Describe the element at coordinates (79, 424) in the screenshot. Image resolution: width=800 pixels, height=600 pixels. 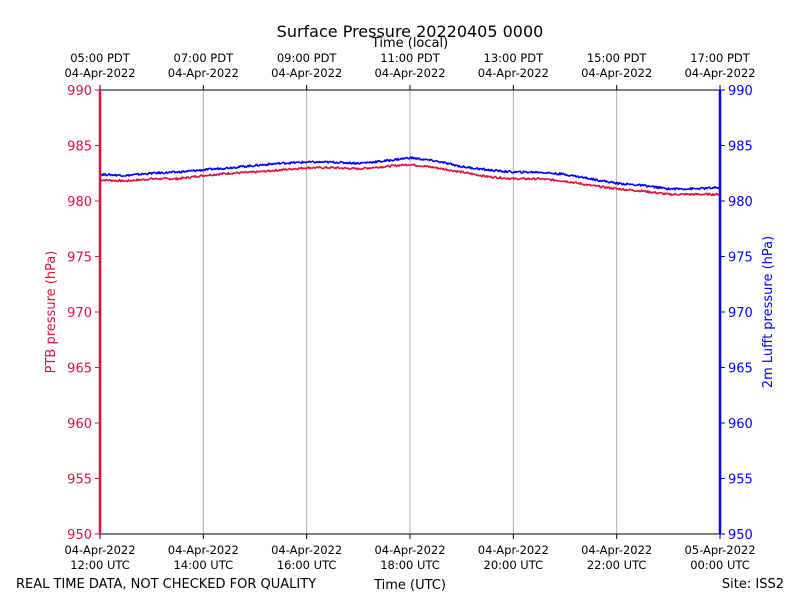
I see `left-tick-label: 960` at that location.